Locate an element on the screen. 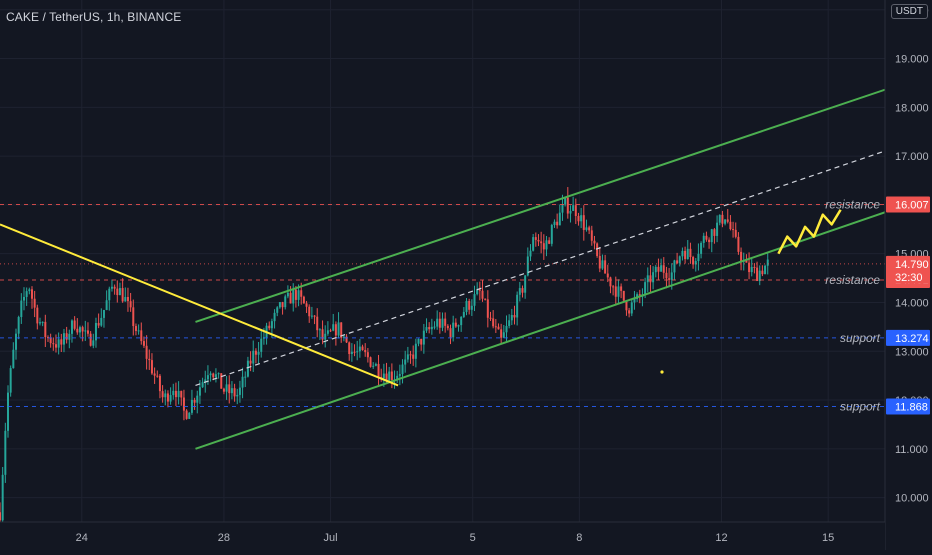 The image size is (932, 555). countdown-label: 32:30 is located at coordinates (909, 278).